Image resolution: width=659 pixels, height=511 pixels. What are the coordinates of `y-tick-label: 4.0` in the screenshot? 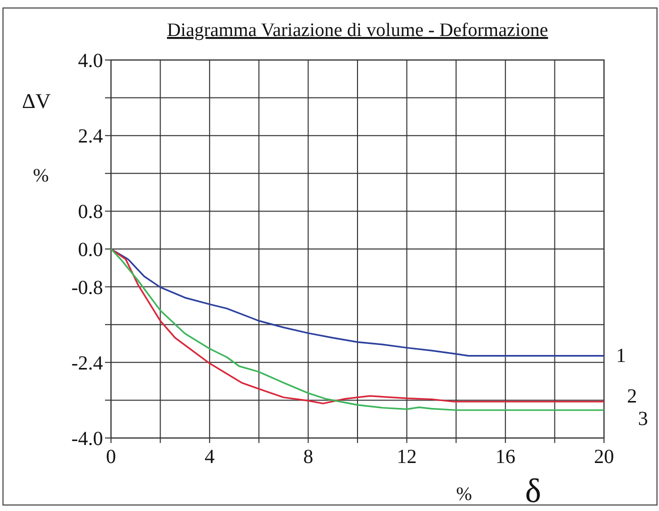 It's located at (90, 61).